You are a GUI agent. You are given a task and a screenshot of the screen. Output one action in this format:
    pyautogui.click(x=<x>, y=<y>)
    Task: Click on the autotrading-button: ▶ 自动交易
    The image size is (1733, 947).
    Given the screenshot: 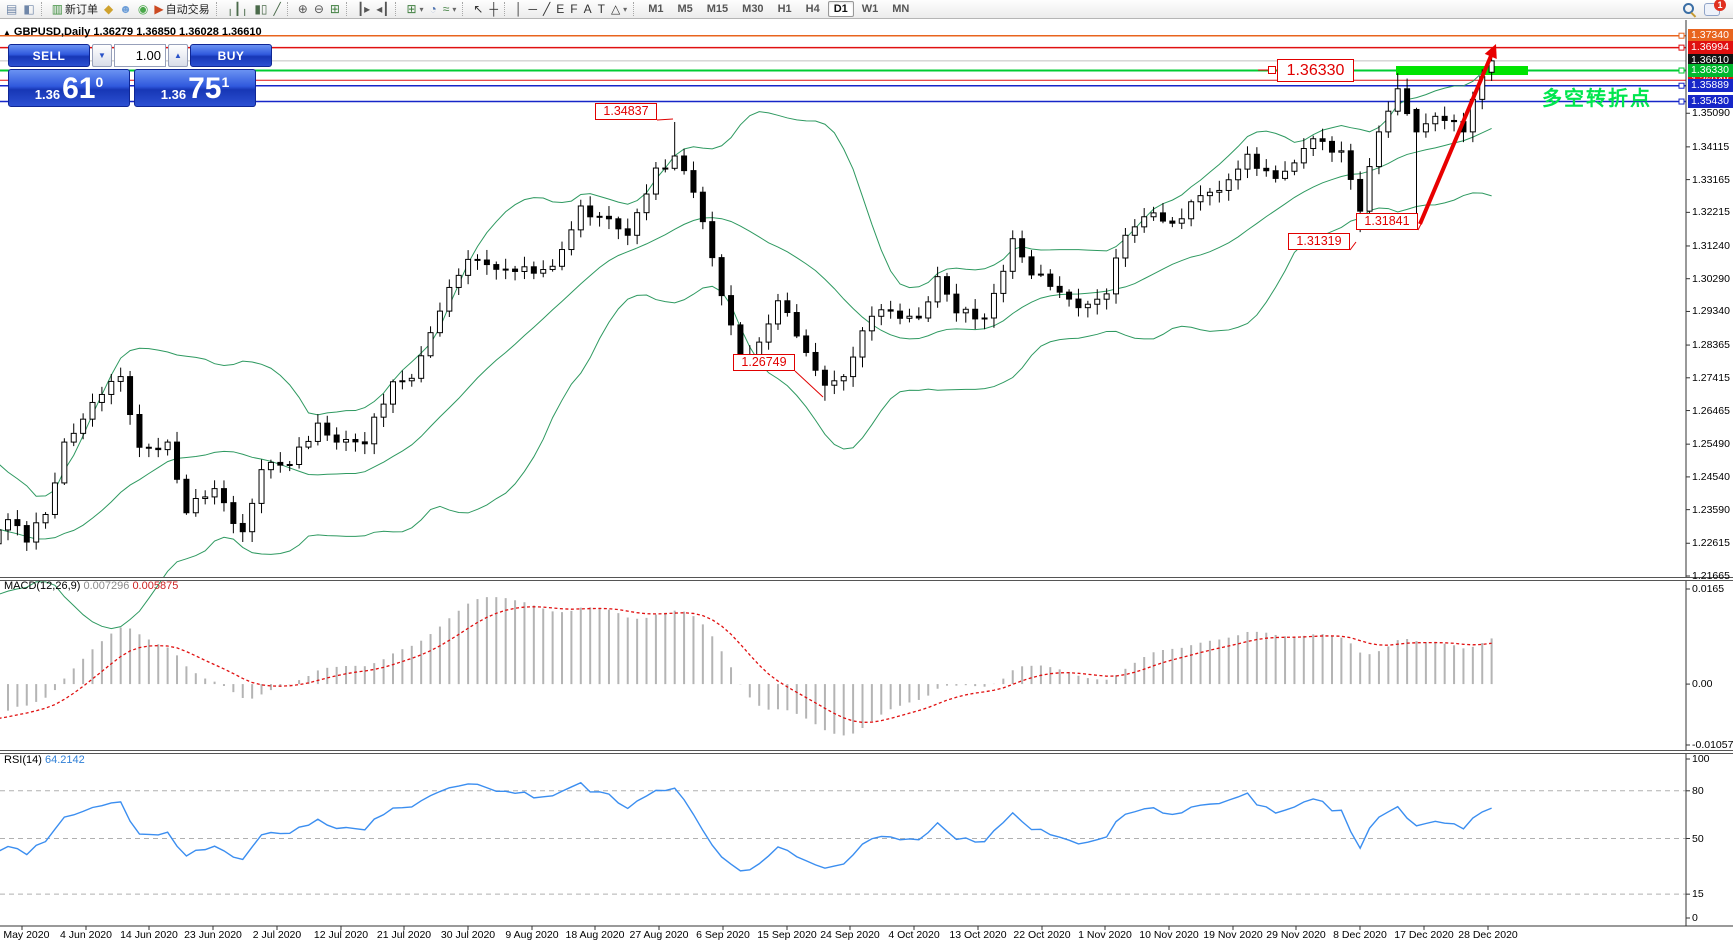 What is the action you would take?
    pyautogui.click(x=181, y=9)
    